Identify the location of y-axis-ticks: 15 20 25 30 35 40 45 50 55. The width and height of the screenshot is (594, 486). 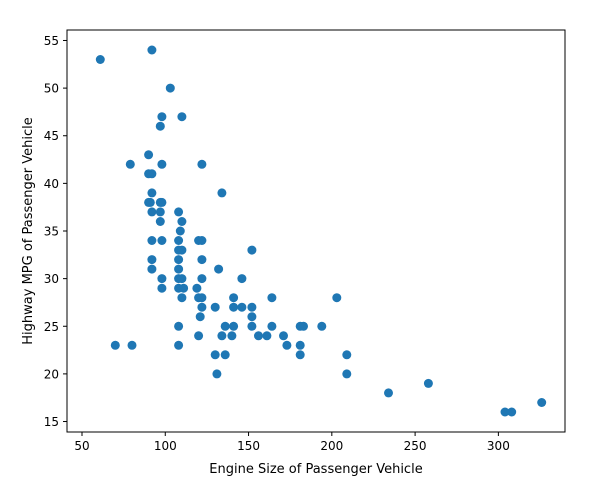
(55, 231).